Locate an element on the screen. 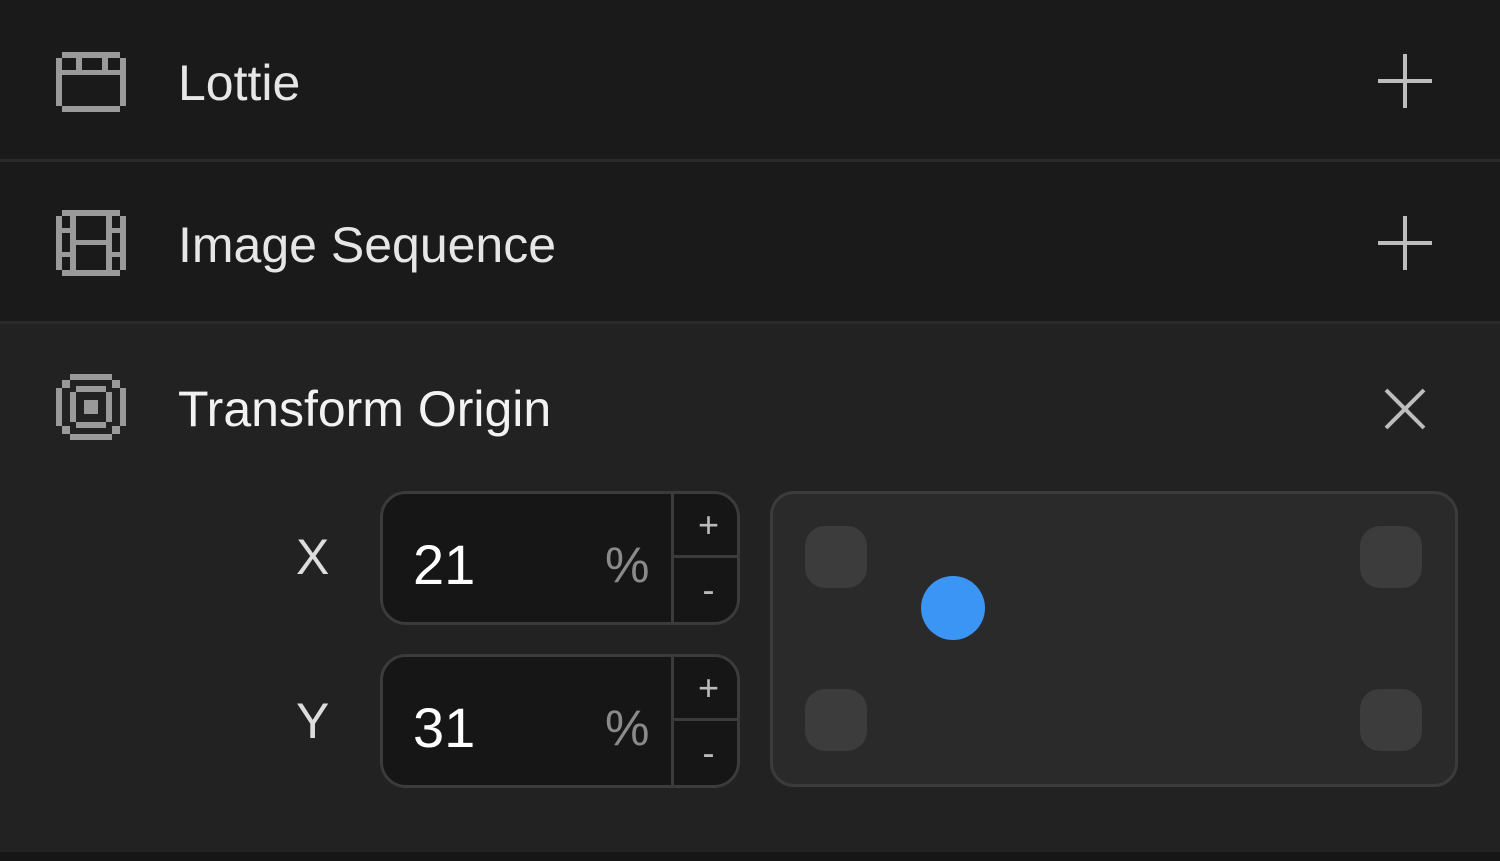 The image size is (1500, 861). film-strip-icon is located at coordinates (91, 243).